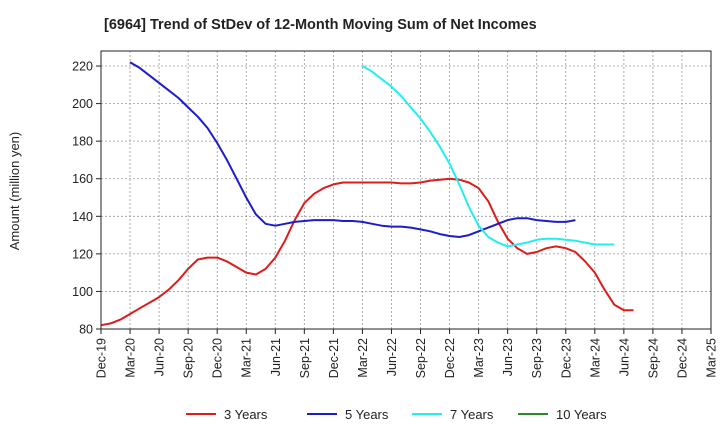  I want to click on x-tick-label: Mar-20, so click(131, 358).